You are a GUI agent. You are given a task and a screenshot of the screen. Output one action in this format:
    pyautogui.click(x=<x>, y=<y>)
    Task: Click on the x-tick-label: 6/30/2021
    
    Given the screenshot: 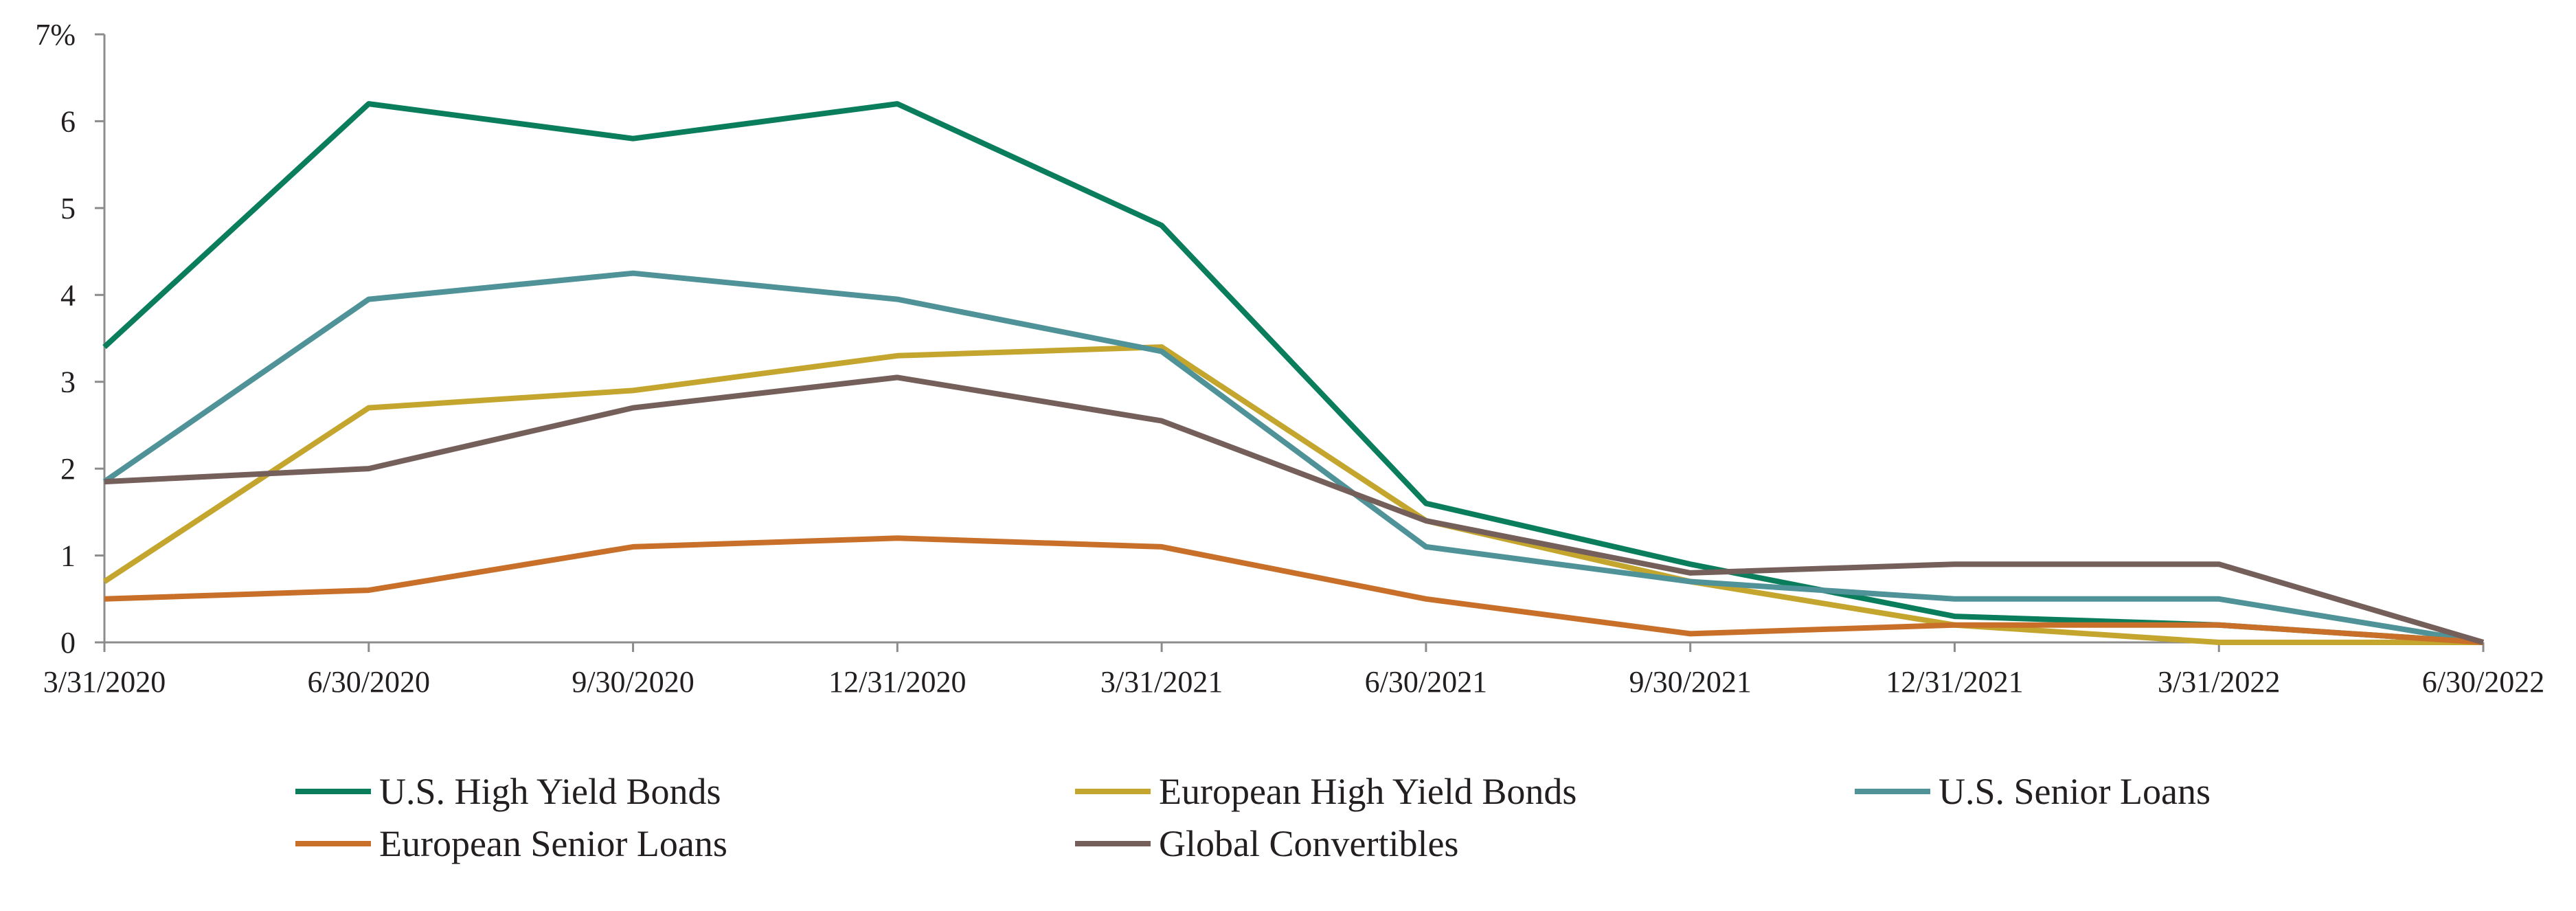 What is the action you would take?
    pyautogui.click(x=1426, y=682)
    